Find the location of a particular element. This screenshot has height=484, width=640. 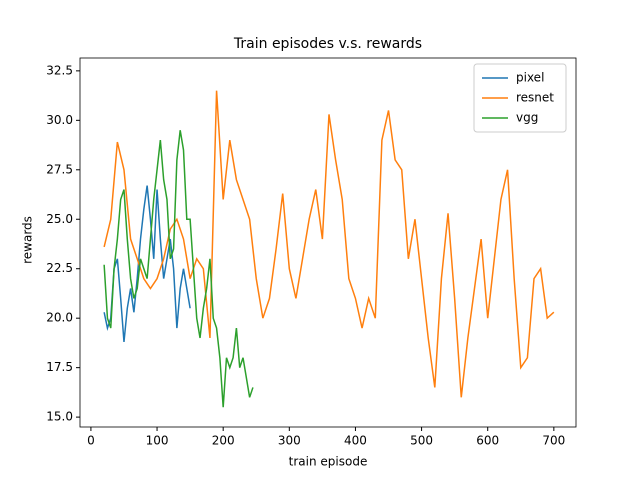

legend-box is located at coordinates (520, 98).